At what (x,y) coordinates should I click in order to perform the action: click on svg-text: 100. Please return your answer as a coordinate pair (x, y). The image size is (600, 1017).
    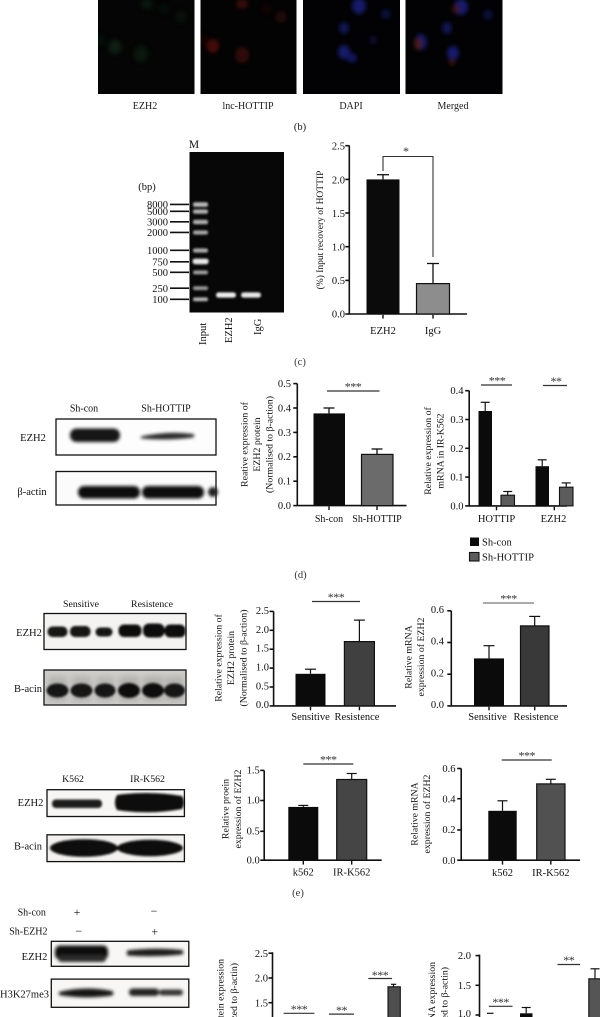
    Looking at the image, I should click on (160, 300).